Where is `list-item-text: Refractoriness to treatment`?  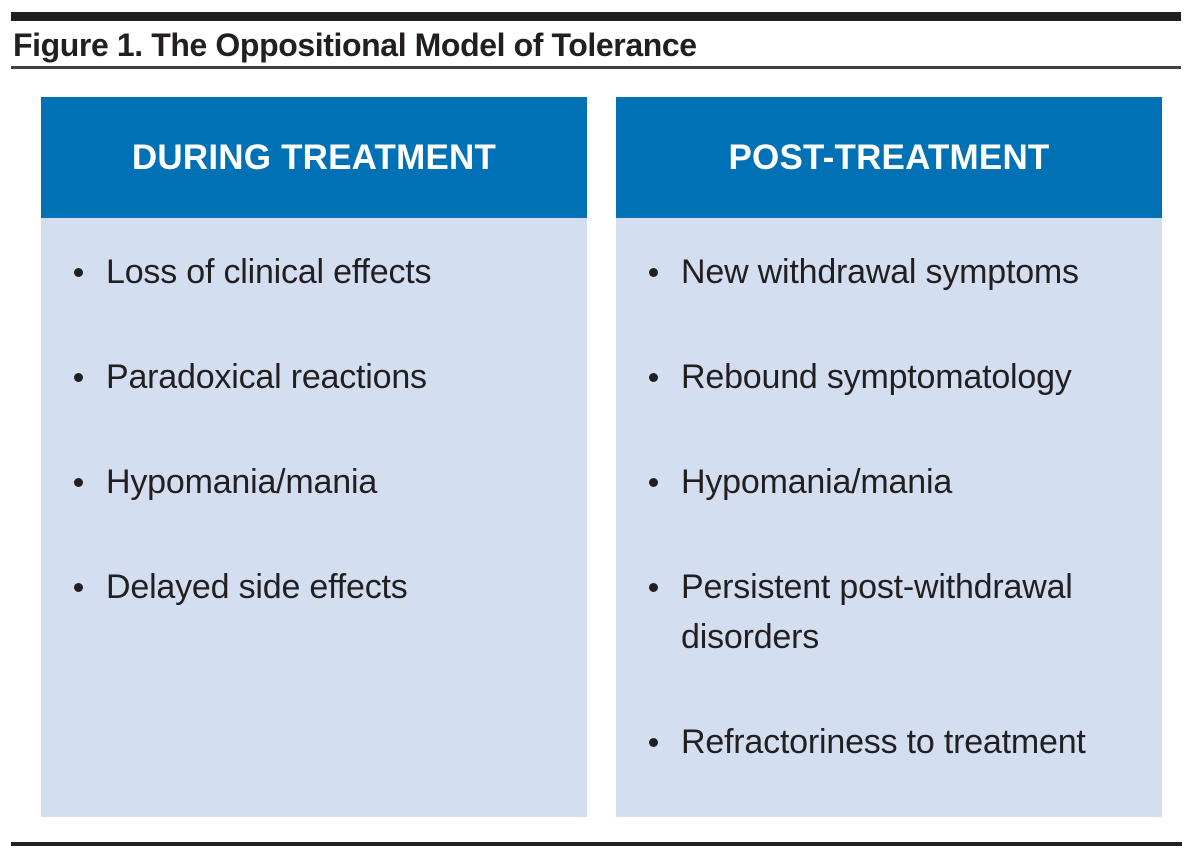 list-item-text: Refractoriness to treatment is located at coordinates (883, 742).